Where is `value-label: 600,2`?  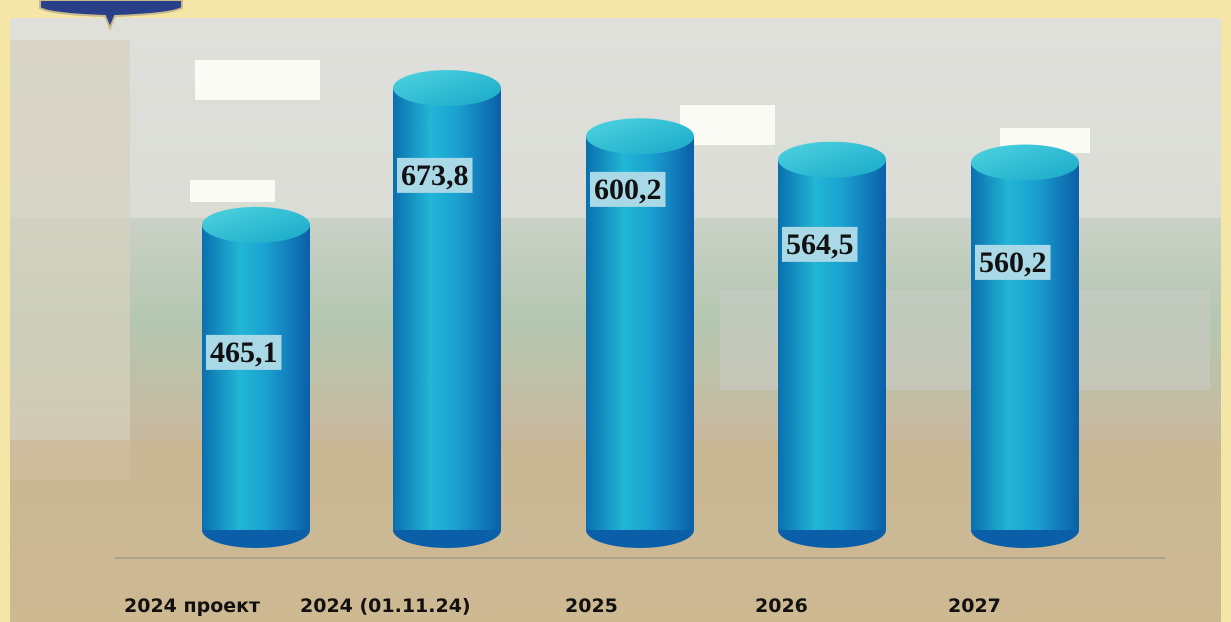
value-label: 600,2 is located at coordinates (628, 189).